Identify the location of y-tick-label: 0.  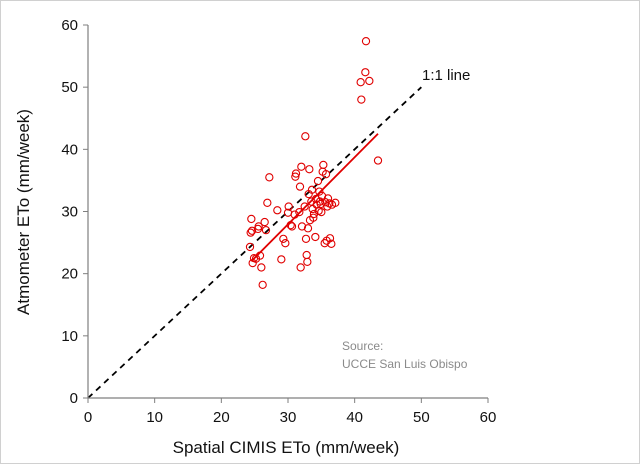
(74, 398).